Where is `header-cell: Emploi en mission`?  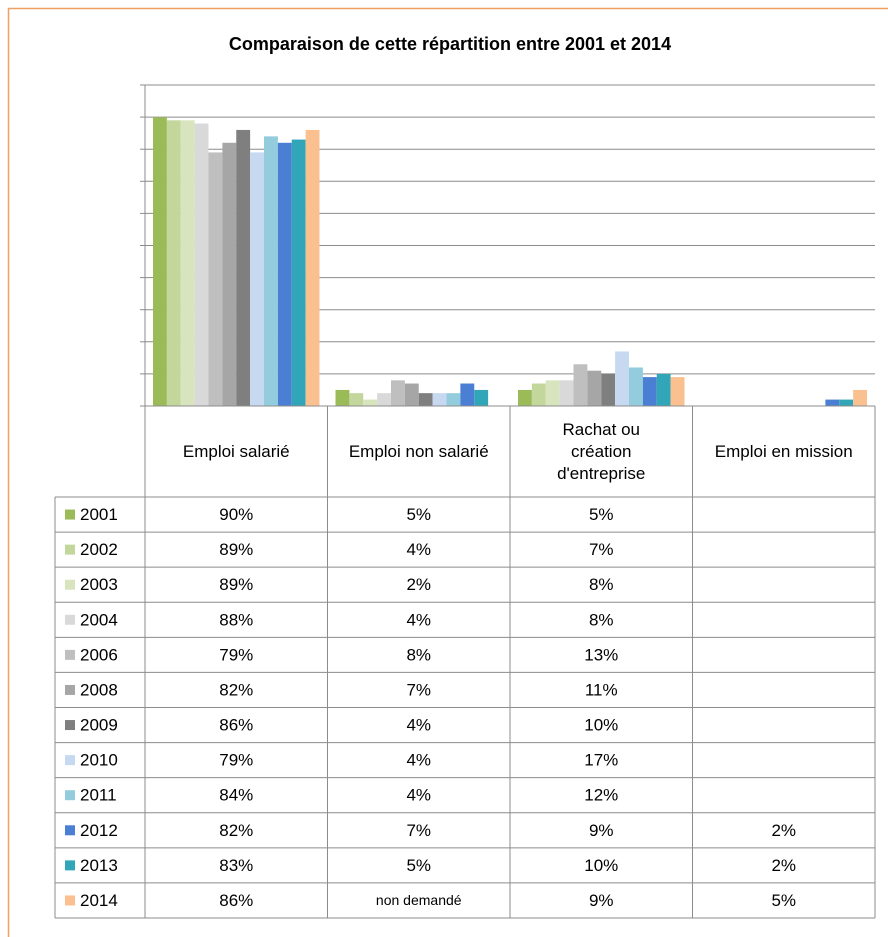
header-cell: Emploi en mission is located at coordinates (784, 451).